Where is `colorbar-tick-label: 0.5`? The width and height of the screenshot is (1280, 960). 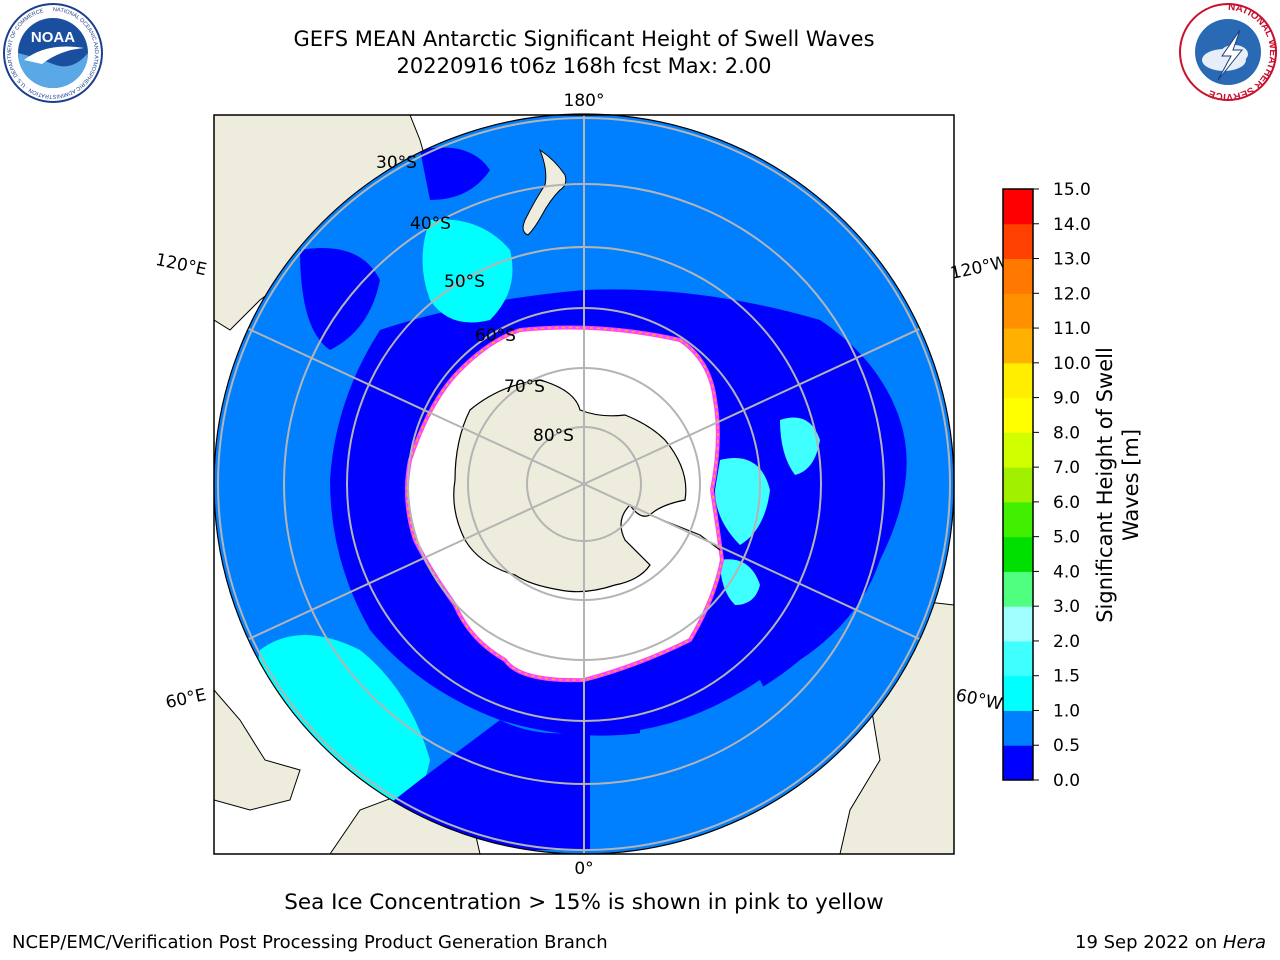
colorbar-tick-label: 0.5 is located at coordinates (1066, 746).